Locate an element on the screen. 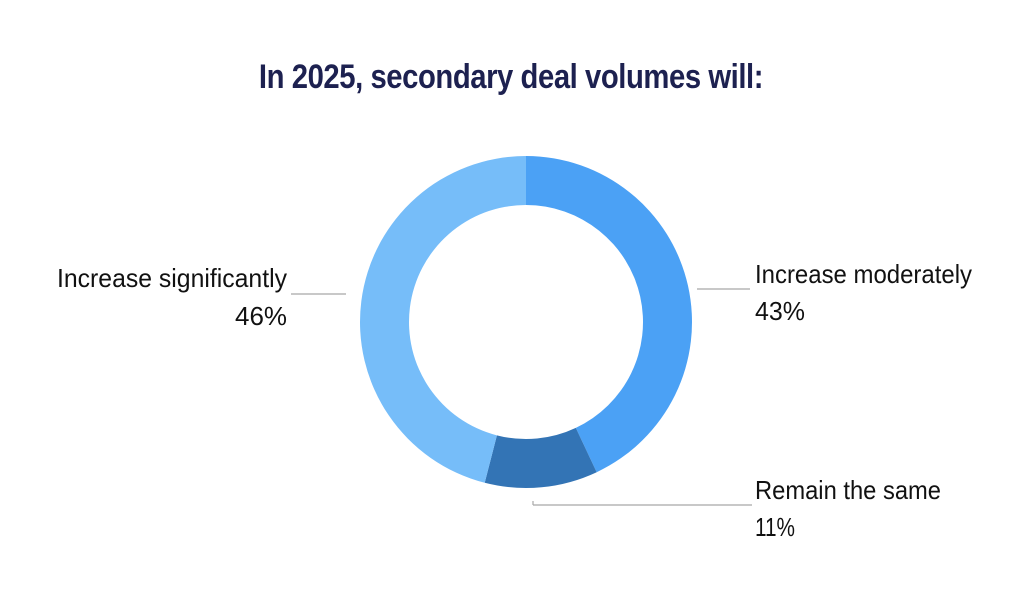 The width and height of the screenshot is (1022, 592). donut-slice-increase-moderately is located at coordinates (609, 314).